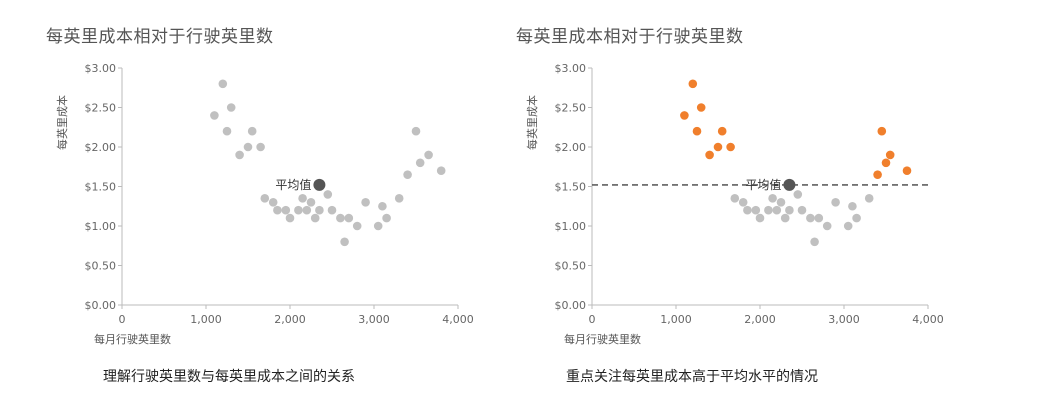  Describe the element at coordinates (692, 377) in the screenshot. I see `chart-caption: 重点关注每英里成本高于平均水平的情况` at that location.